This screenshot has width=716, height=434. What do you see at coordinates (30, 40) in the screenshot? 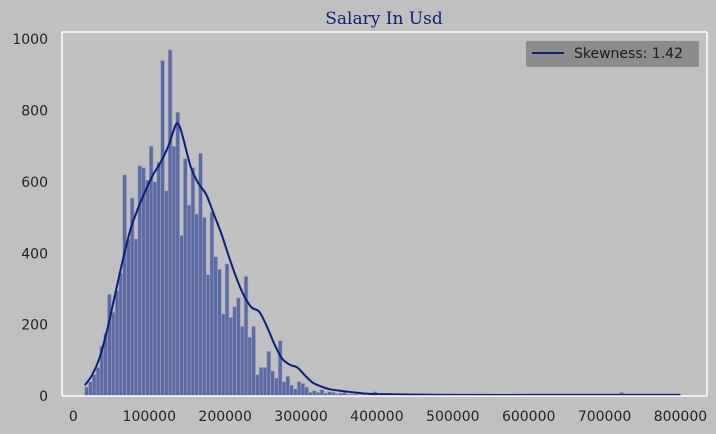
I see `y-tick-label: 1000` at bounding box center [30, 40].